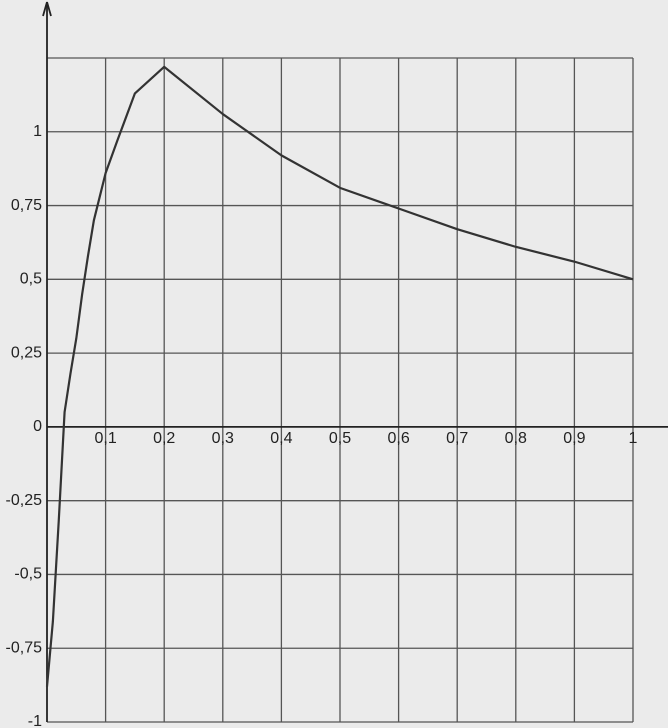 This screenshot has width=668, height=728. I want to click on x-tick-label: 0,6, so click(398, 438).